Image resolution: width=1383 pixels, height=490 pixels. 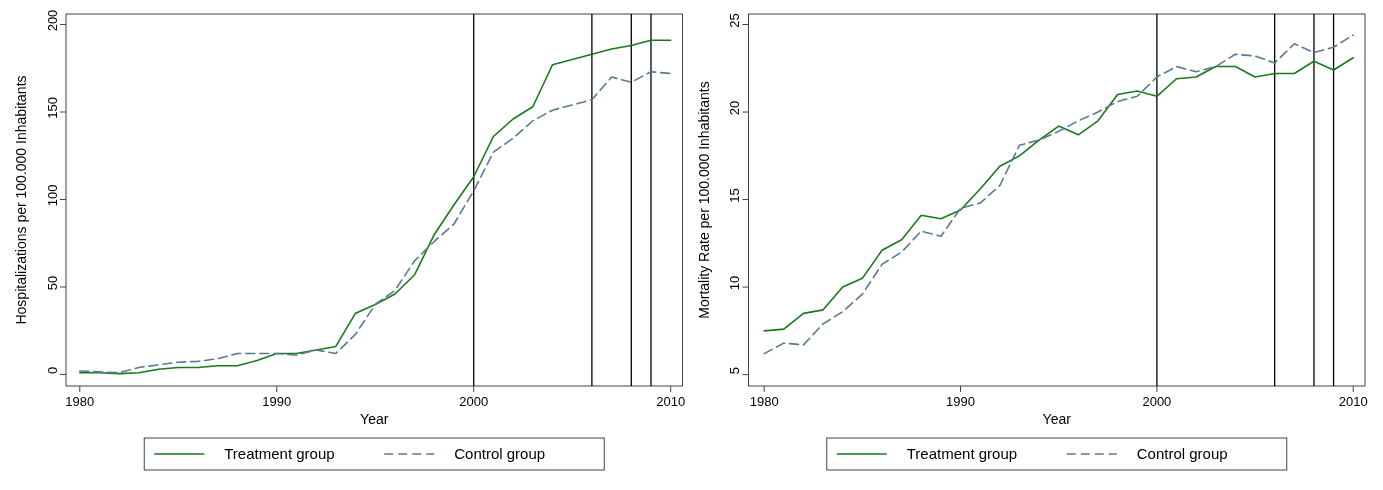 What do you see at coordinates (735, 195) in the screenshot?
I see `y-tick-label: 15` at bounding box center [735, 195].